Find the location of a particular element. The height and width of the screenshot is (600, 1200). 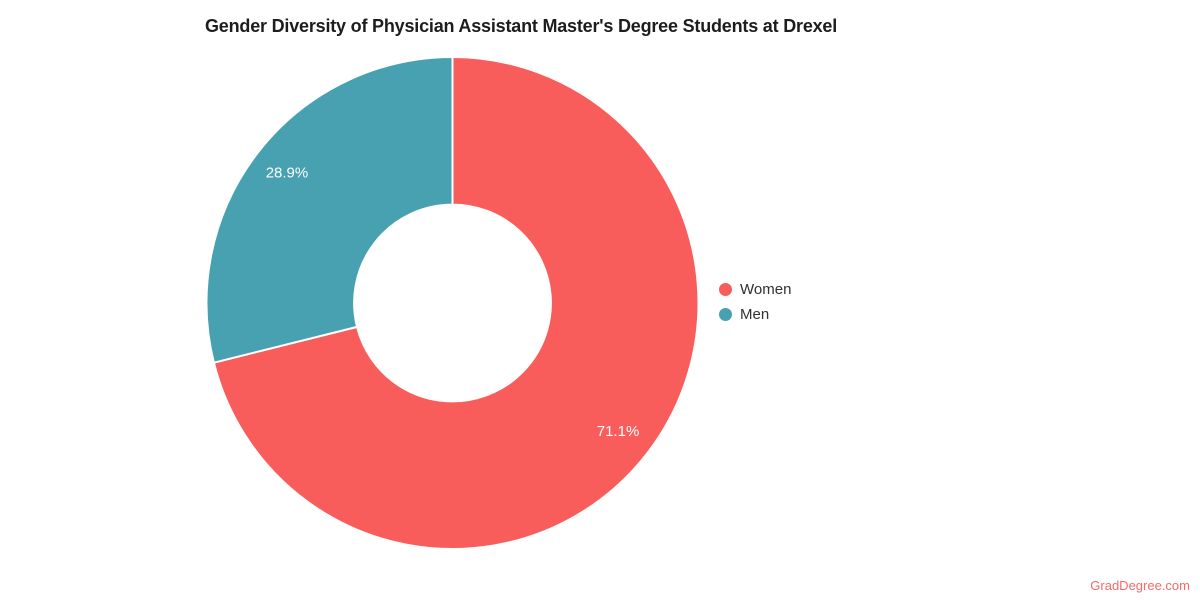

slice-label-women: 71.1% is located at coordinates (618, 431).